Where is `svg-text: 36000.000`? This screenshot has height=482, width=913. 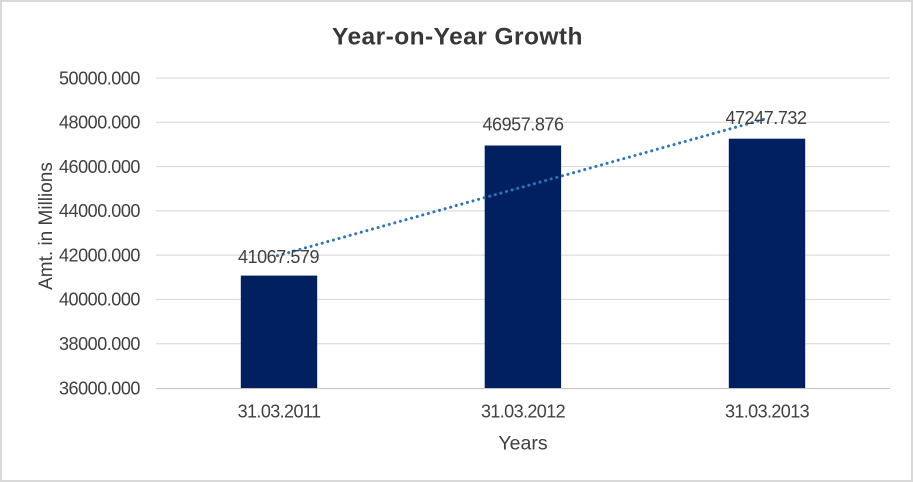 svg-text: 36000.000 is located at coordinates (99, 388).